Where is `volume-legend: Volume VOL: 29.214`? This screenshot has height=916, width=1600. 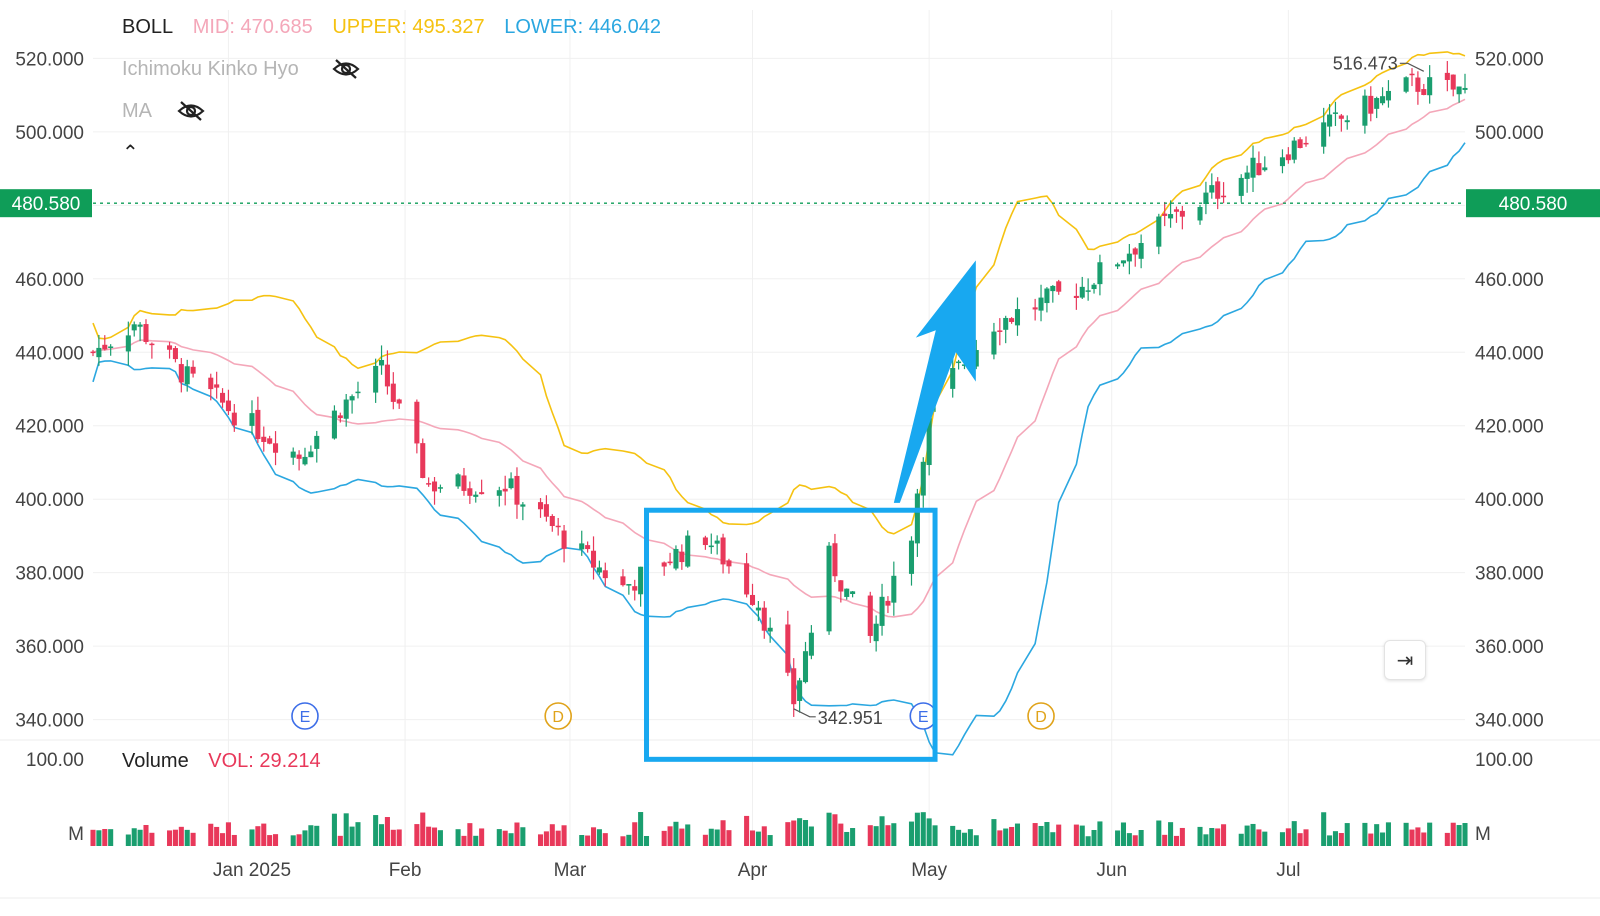
volume-legend: Volume VOL: 29.214 is located at coordinates (228, 761).